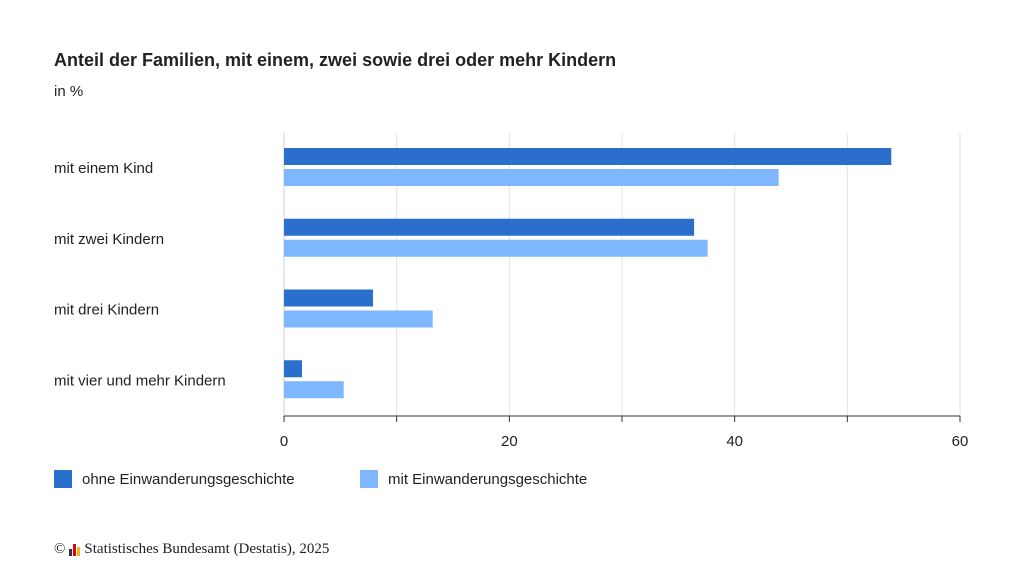 Image resolution: width=1024 pixels, height=576 pixels. What do you see at coordinates (488, 479) in the screenshot?
I see `legend-label-mit: mit Einwanderungsgeschichte` at bounding box center [488, 479].